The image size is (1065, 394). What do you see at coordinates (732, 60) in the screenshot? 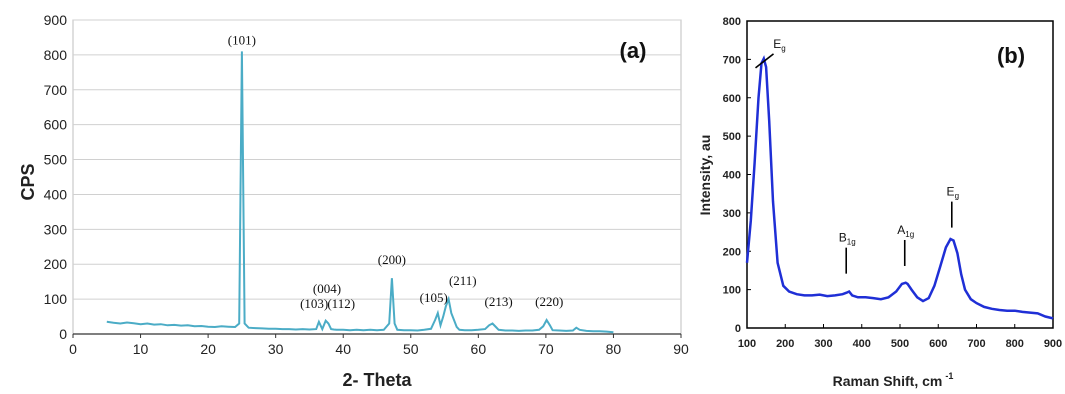
I see `raman-y-tick-label: 700` at bounding box center [732, 60].